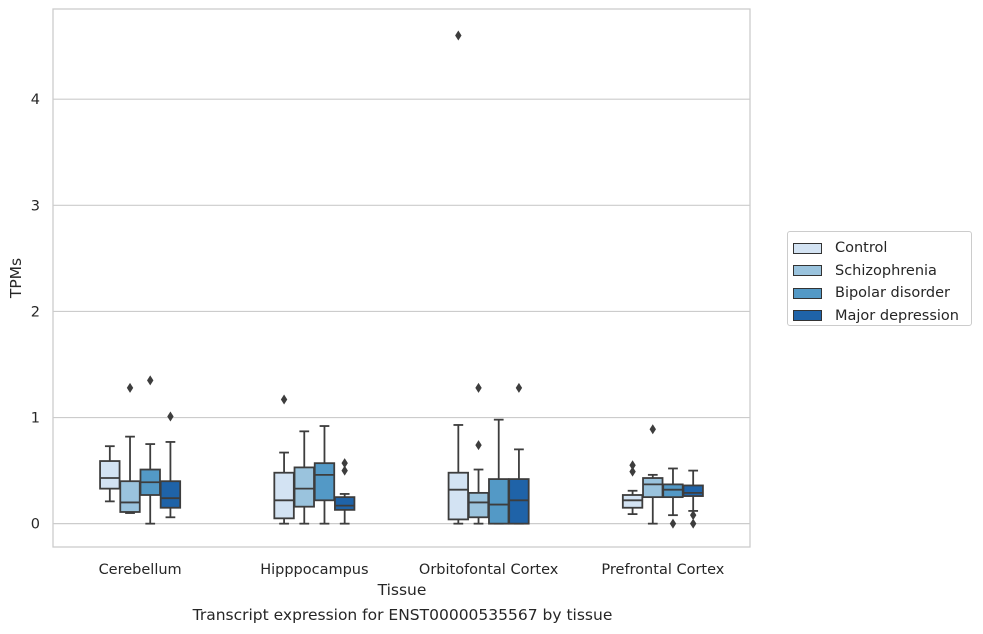 This screenshot has width=983, height=634. What do you see at coordinates (35, 525) in the screenshot?
I see `y-tick-label: 0` at bounding box center [35, 525].